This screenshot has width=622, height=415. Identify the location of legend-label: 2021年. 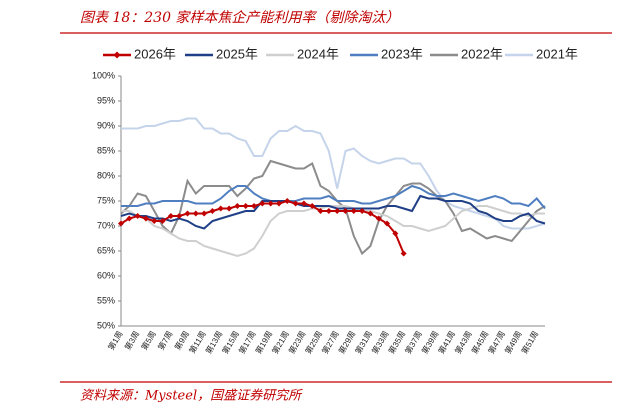
(557, 53).